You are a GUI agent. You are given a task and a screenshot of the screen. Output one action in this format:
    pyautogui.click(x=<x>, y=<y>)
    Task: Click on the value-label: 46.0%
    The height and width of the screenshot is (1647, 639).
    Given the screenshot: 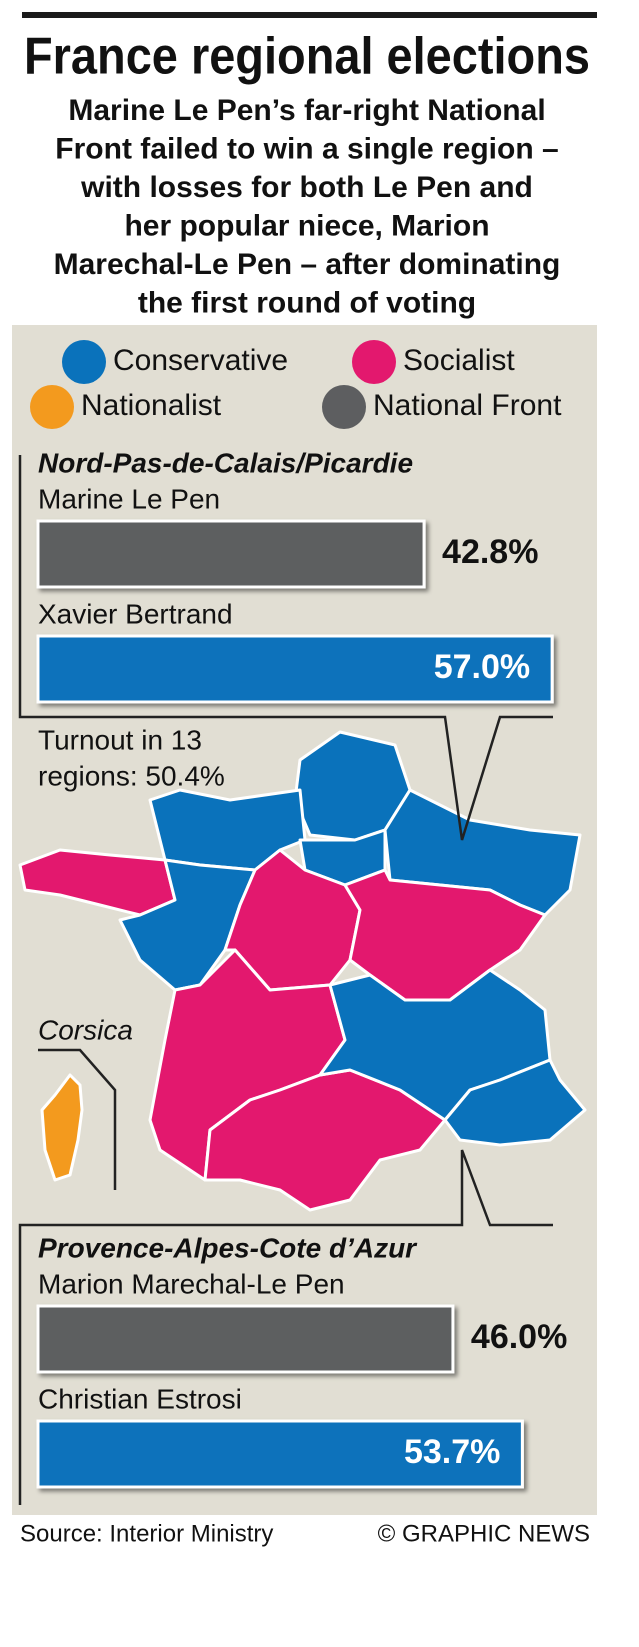 What is the action you would take?
    pyautogui.click(x=519, y=1337)
    